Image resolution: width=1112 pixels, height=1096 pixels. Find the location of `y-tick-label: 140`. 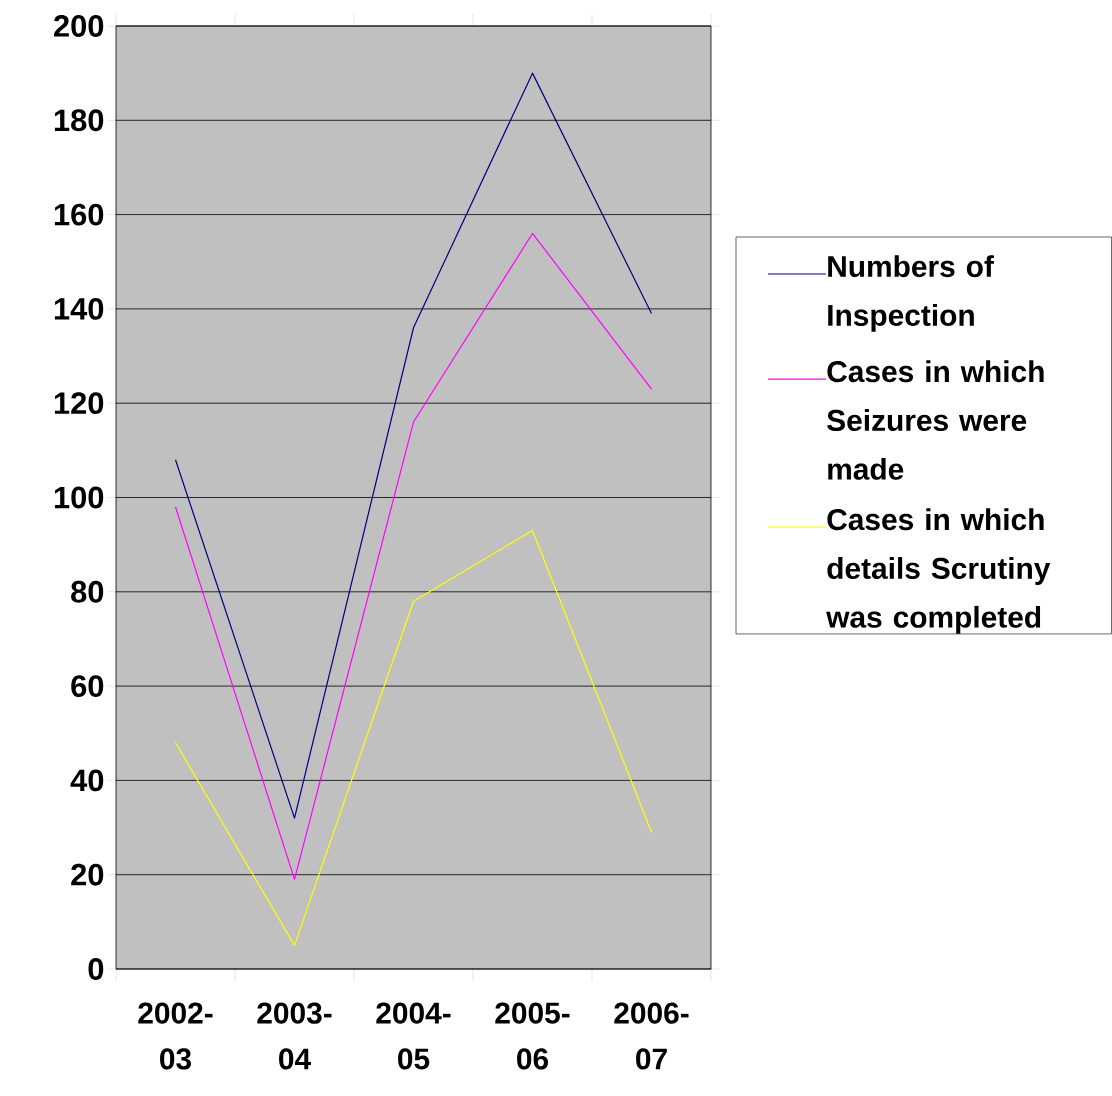

y-tick-label: 140 is located at coordinates (79, 308).